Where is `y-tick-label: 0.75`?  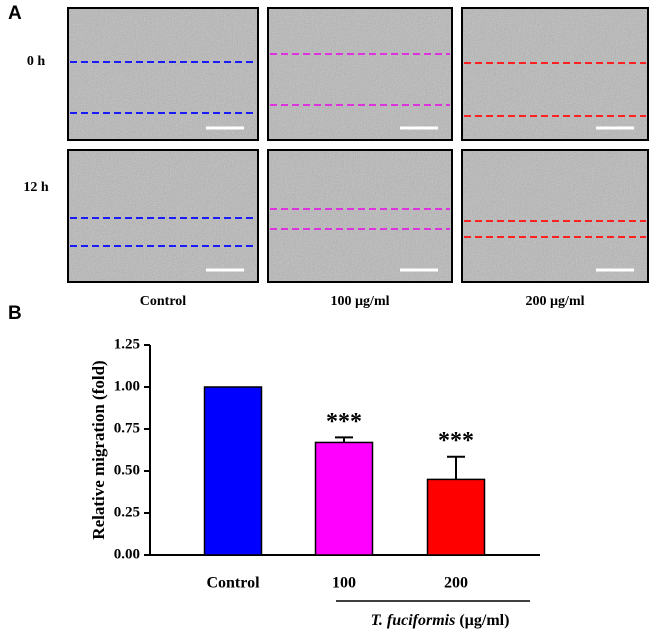
y-tick-label: 0.75 is located at coordinates (127, 428).